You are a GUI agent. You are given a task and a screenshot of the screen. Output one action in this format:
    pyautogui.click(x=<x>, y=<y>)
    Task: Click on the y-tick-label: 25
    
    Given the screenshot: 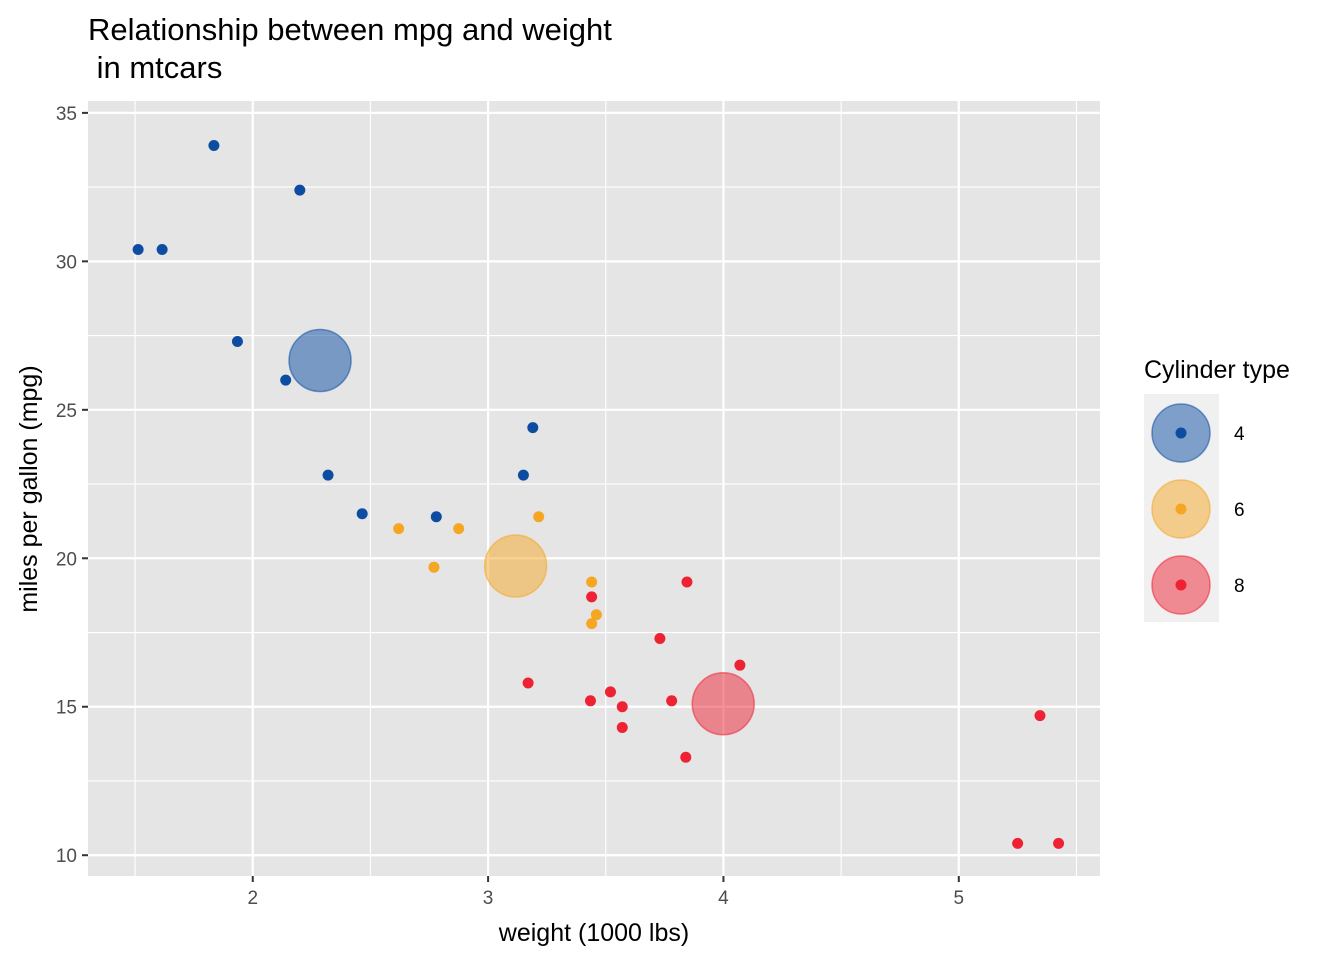 What is the action you would take?
    pyautogui.click(x=66, y=411)
    